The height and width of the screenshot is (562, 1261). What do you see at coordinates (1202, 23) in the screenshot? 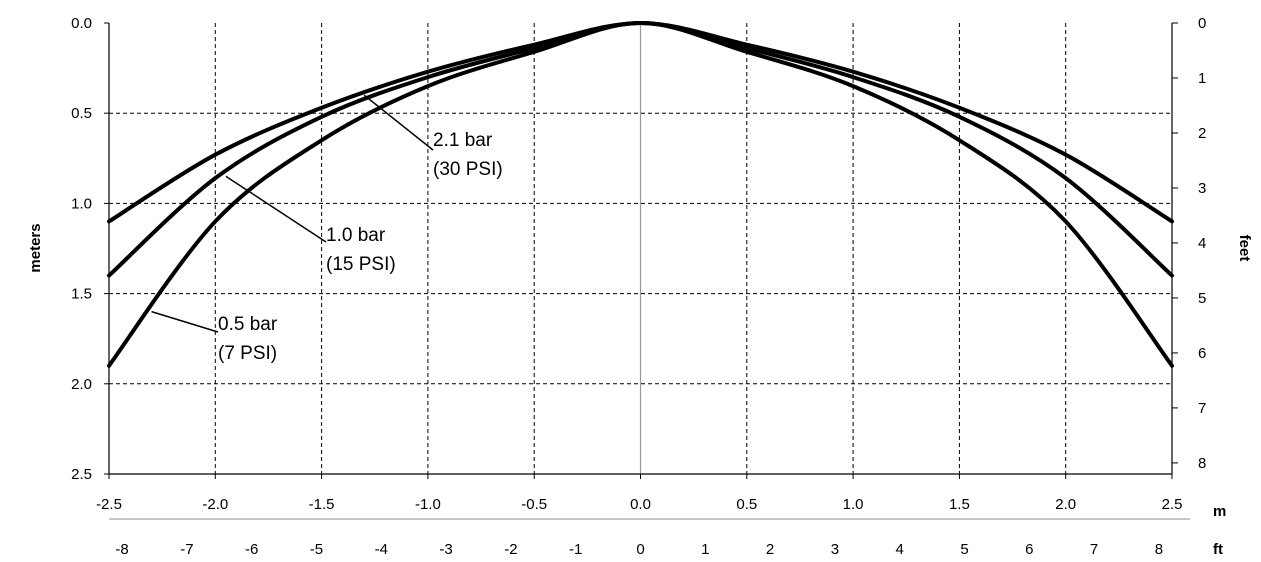
I see `y2-tick-label: 0` at bounding box center [1202, 23].